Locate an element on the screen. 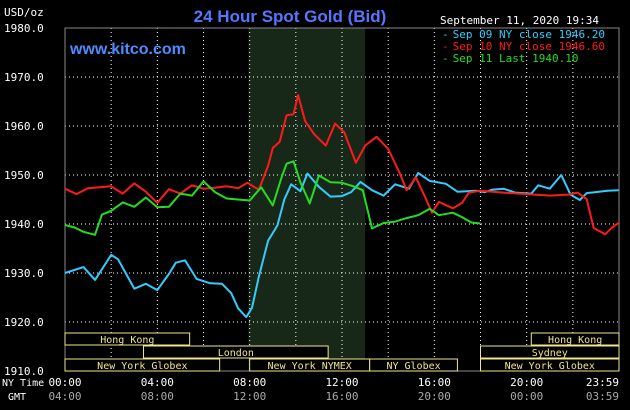  legend-entry-sep10: - Sep 10 NY close 1946.60 is located at coordinates (523, 46).